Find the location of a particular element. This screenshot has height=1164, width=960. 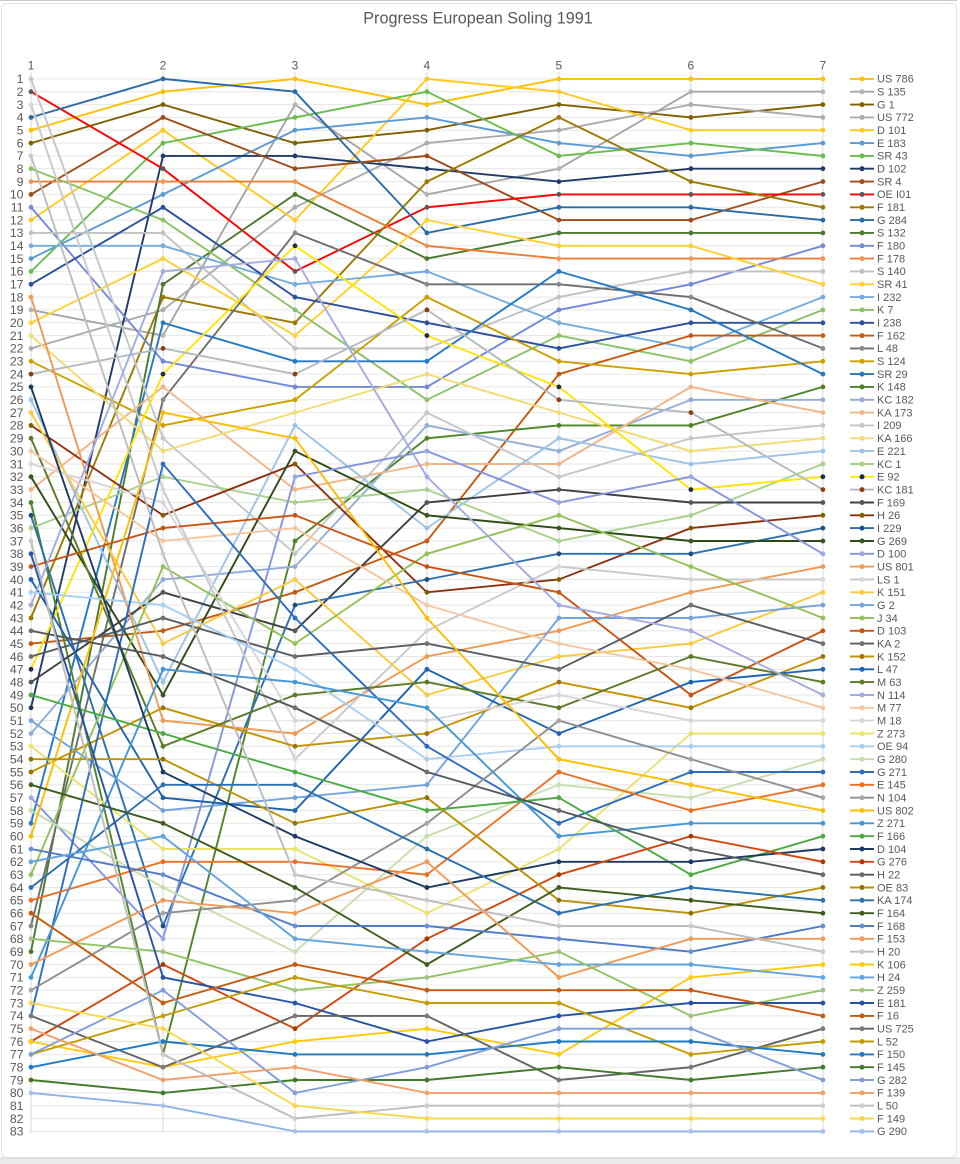

svg-text: 70 is located at coordinates (17, 965).